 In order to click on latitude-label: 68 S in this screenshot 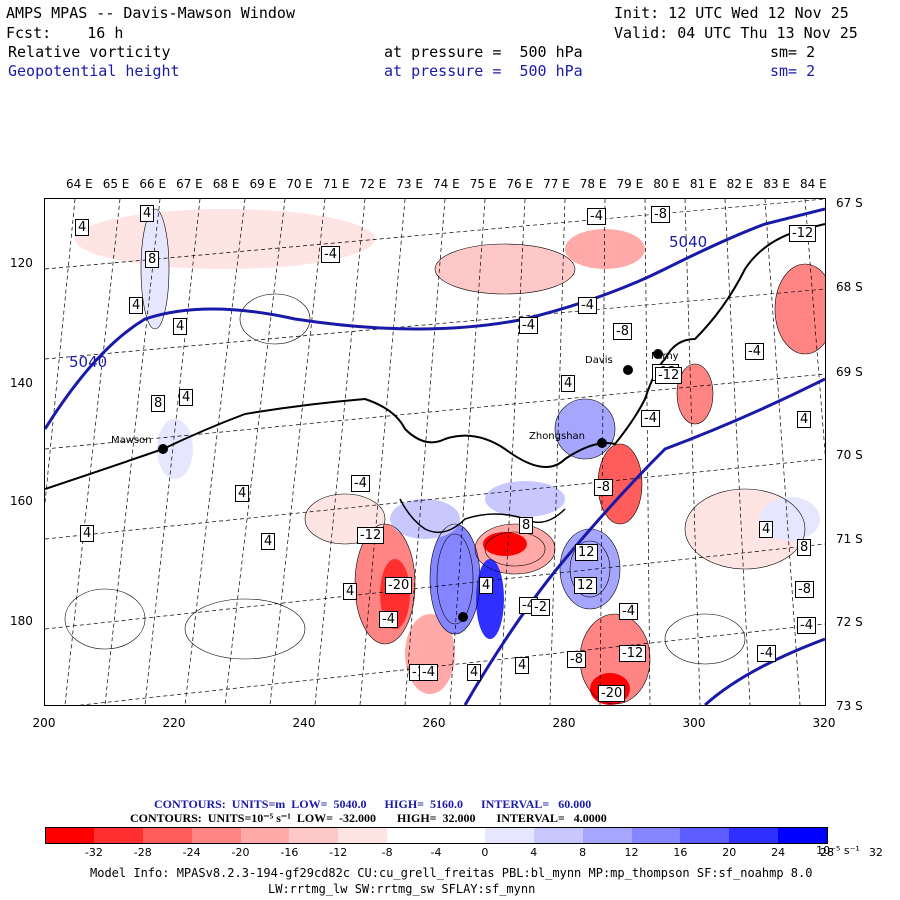, I will do `click(849, 287)`.